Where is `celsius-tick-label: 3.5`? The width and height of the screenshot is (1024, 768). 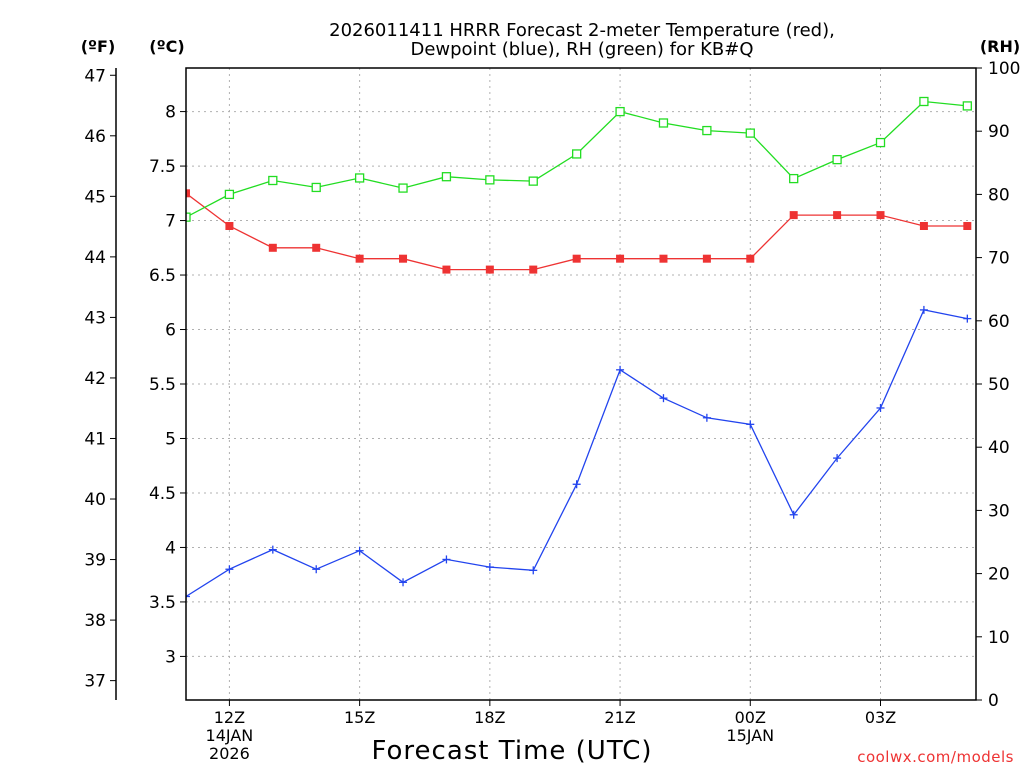 celsius-tick-label: 3.5 is located at coordinates (162, 603).